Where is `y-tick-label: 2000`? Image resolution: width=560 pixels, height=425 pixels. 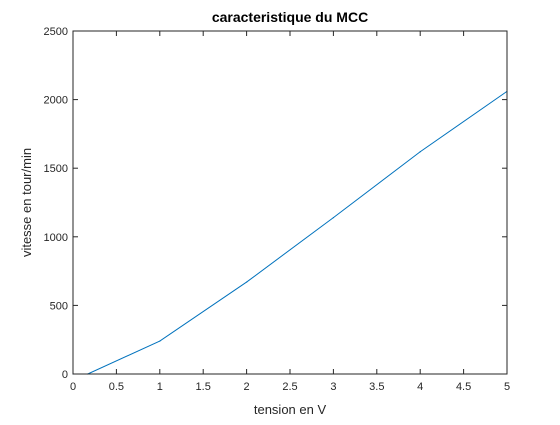
y-tick-label: 2000 is located at coordinates (56, 101).